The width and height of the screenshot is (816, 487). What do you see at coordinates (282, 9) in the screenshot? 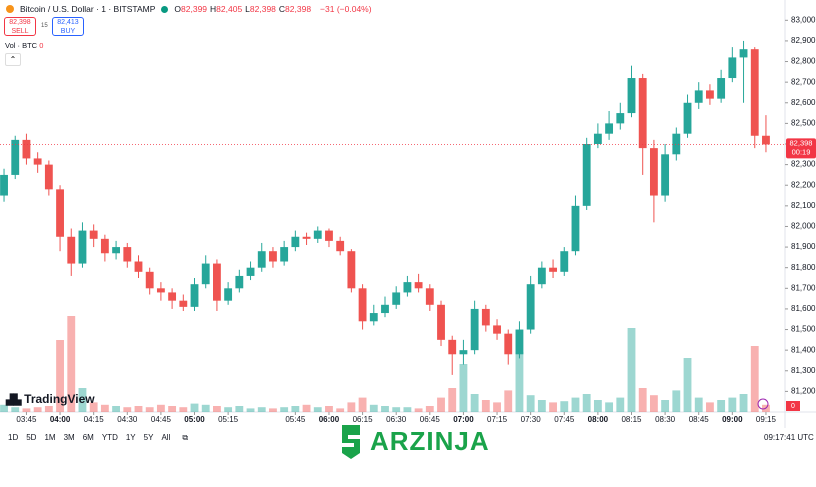
I see `ohlc-key: C` at bounding box center [282, 9].